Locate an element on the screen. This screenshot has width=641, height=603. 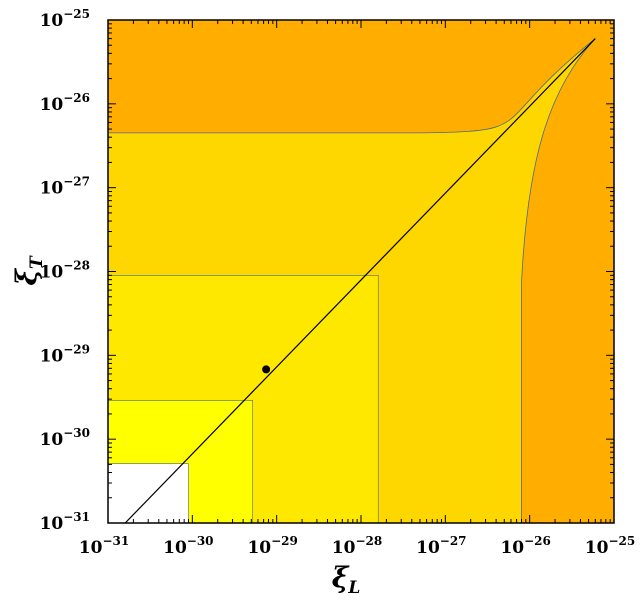
x-tick-label: 10−27 is located at coordinates (441, 546).